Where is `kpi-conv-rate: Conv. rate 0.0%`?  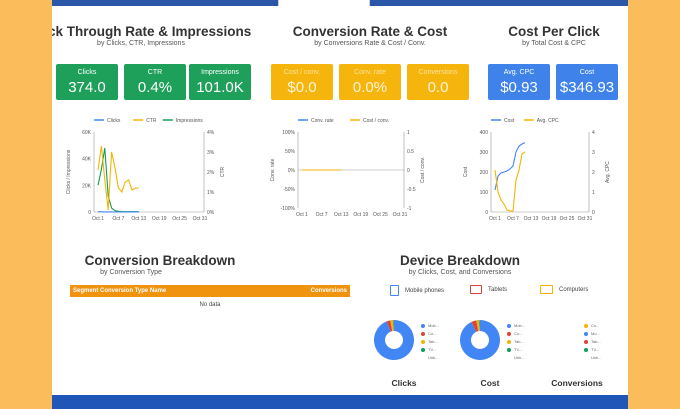 kpi-conv-rate: Conv. rate 0.0% is located at coordinates (370, 82).